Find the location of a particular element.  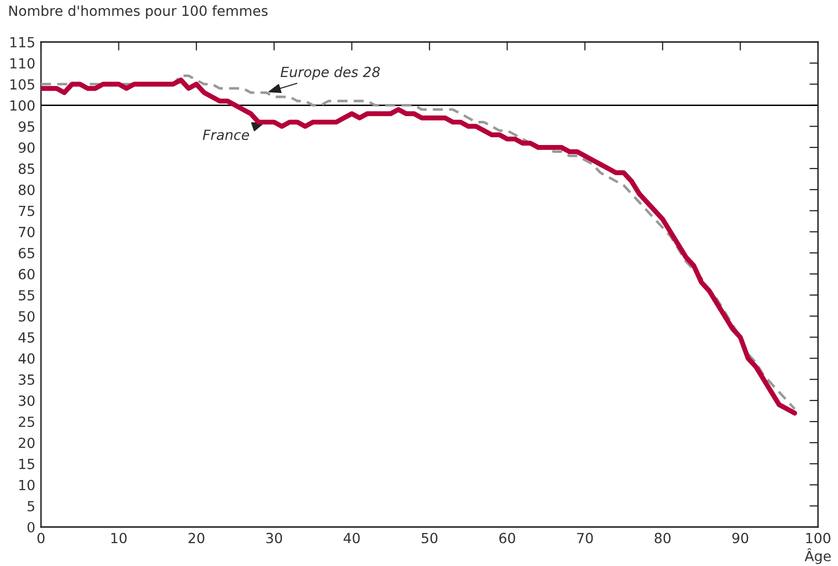

x-tick-label: 100 is located at coordinates (818, 538).